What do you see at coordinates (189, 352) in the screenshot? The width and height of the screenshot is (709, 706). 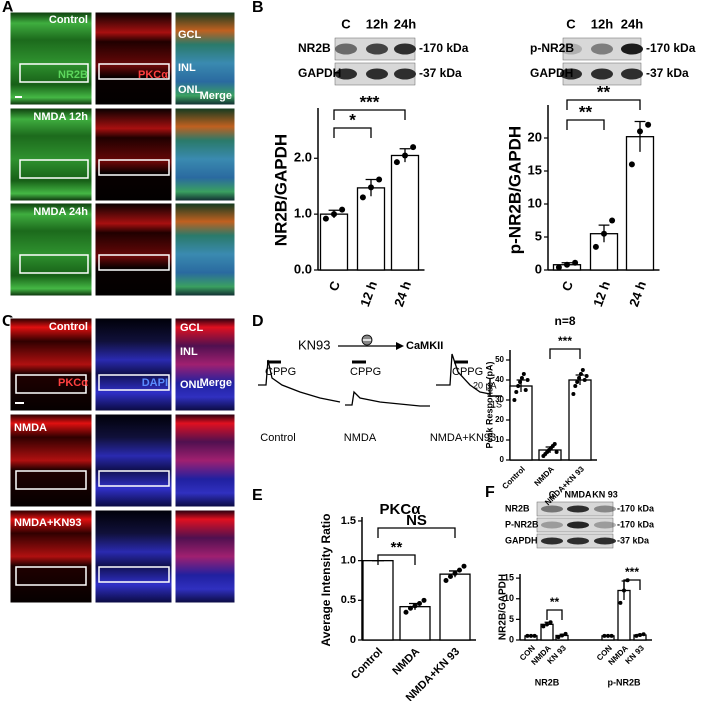 I see `layer-label: INL` at bounding box center [189, 352].